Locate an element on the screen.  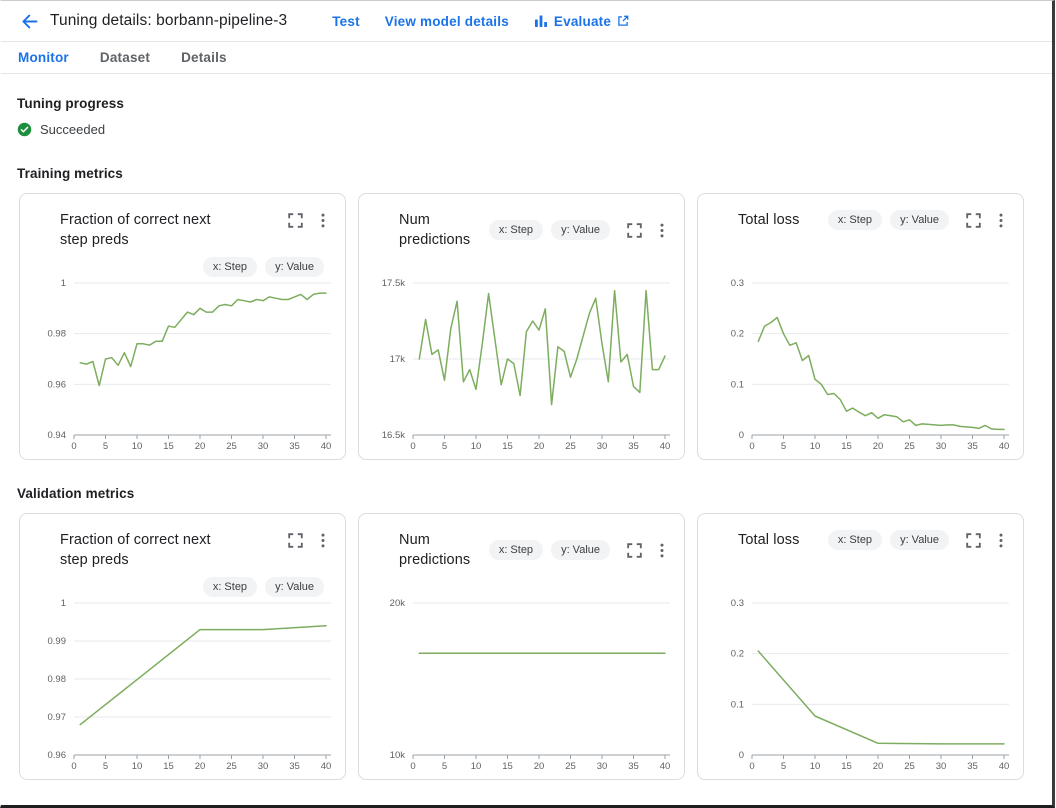
external-link-icon is located at coordinates (623, 20).